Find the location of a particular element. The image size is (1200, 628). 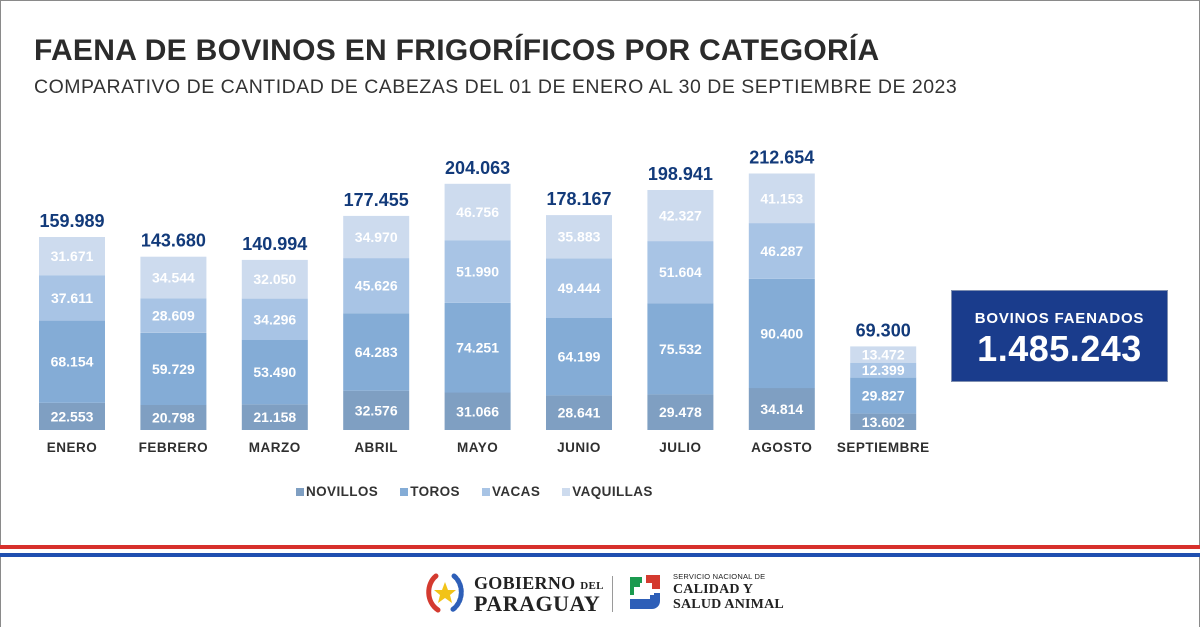

segment-label-toros-mayo: 74.251 is located at coordinates (477, 348).